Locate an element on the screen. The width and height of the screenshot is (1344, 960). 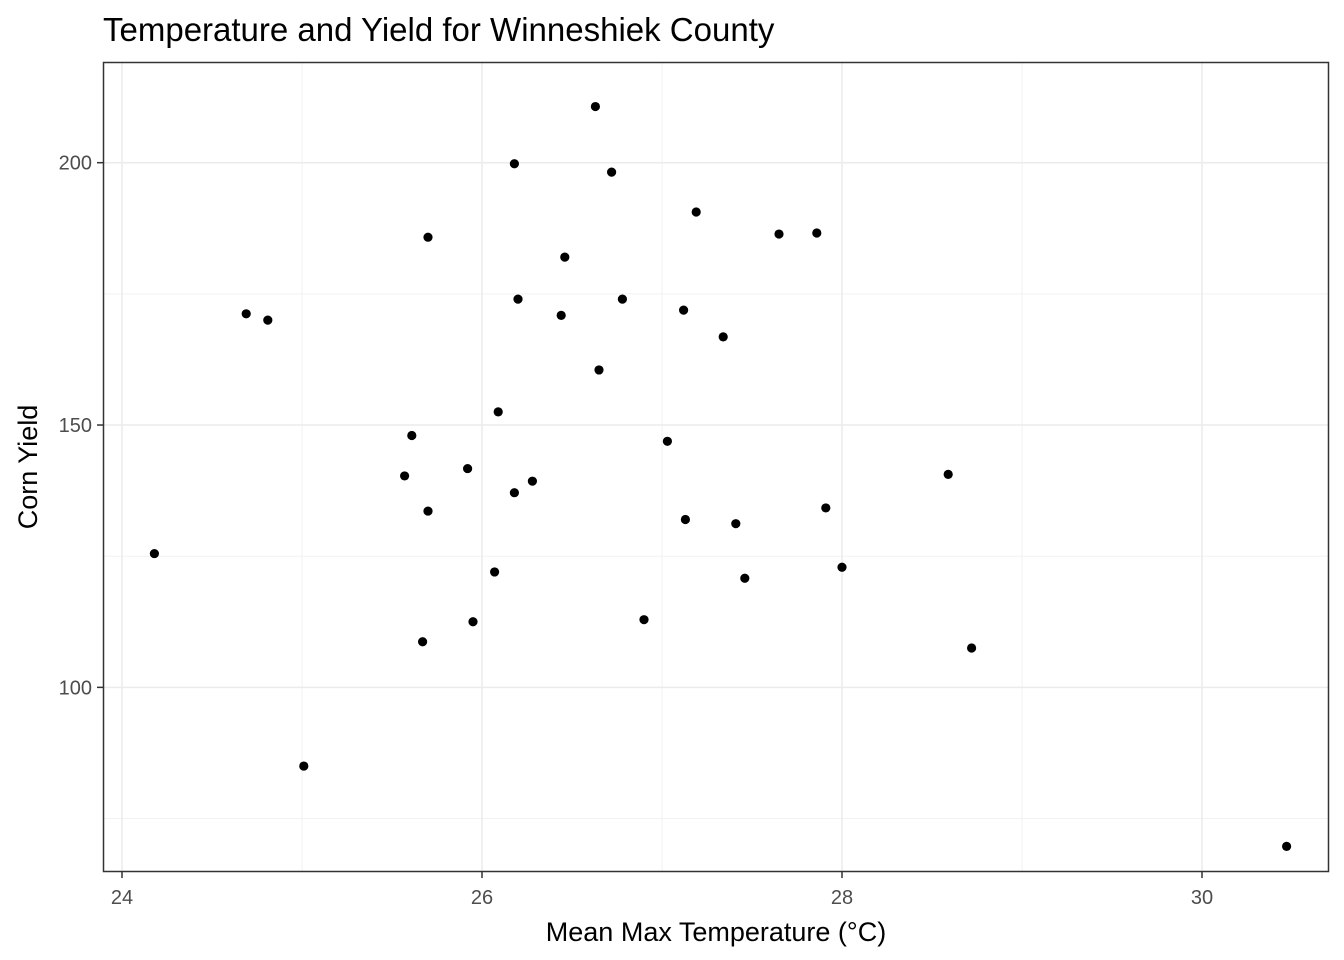
x-tick-label: 24 is located at coordinates (122, 898).